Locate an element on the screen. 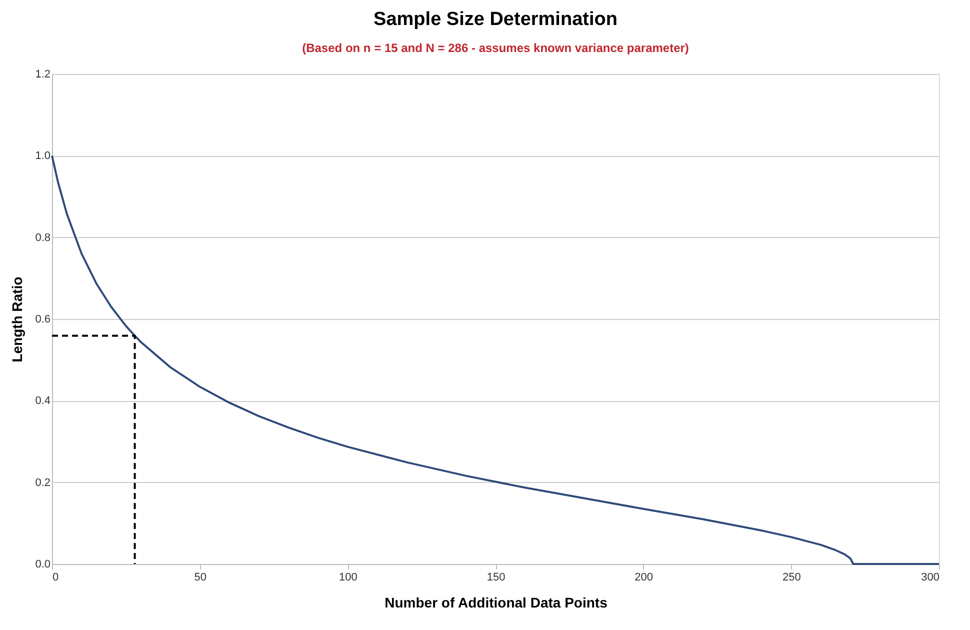 The image size is (970, 630). y-tick-label: 1.0 is located at coordinates (42, 156).